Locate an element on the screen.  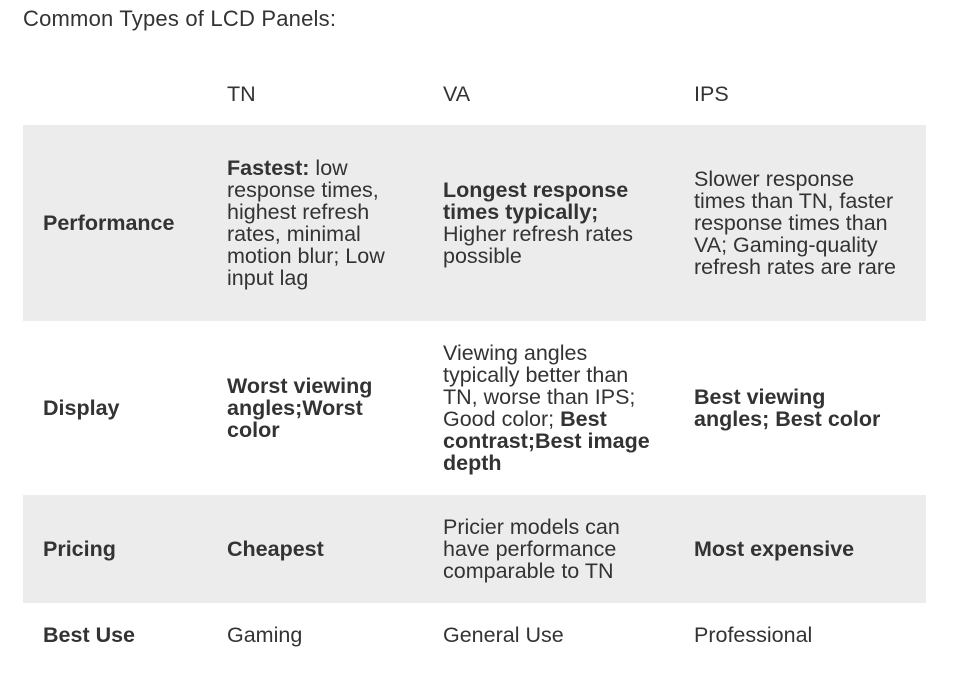
cell-display-ips: Best viewing angles; Best color is located at coordinates (800, 408).